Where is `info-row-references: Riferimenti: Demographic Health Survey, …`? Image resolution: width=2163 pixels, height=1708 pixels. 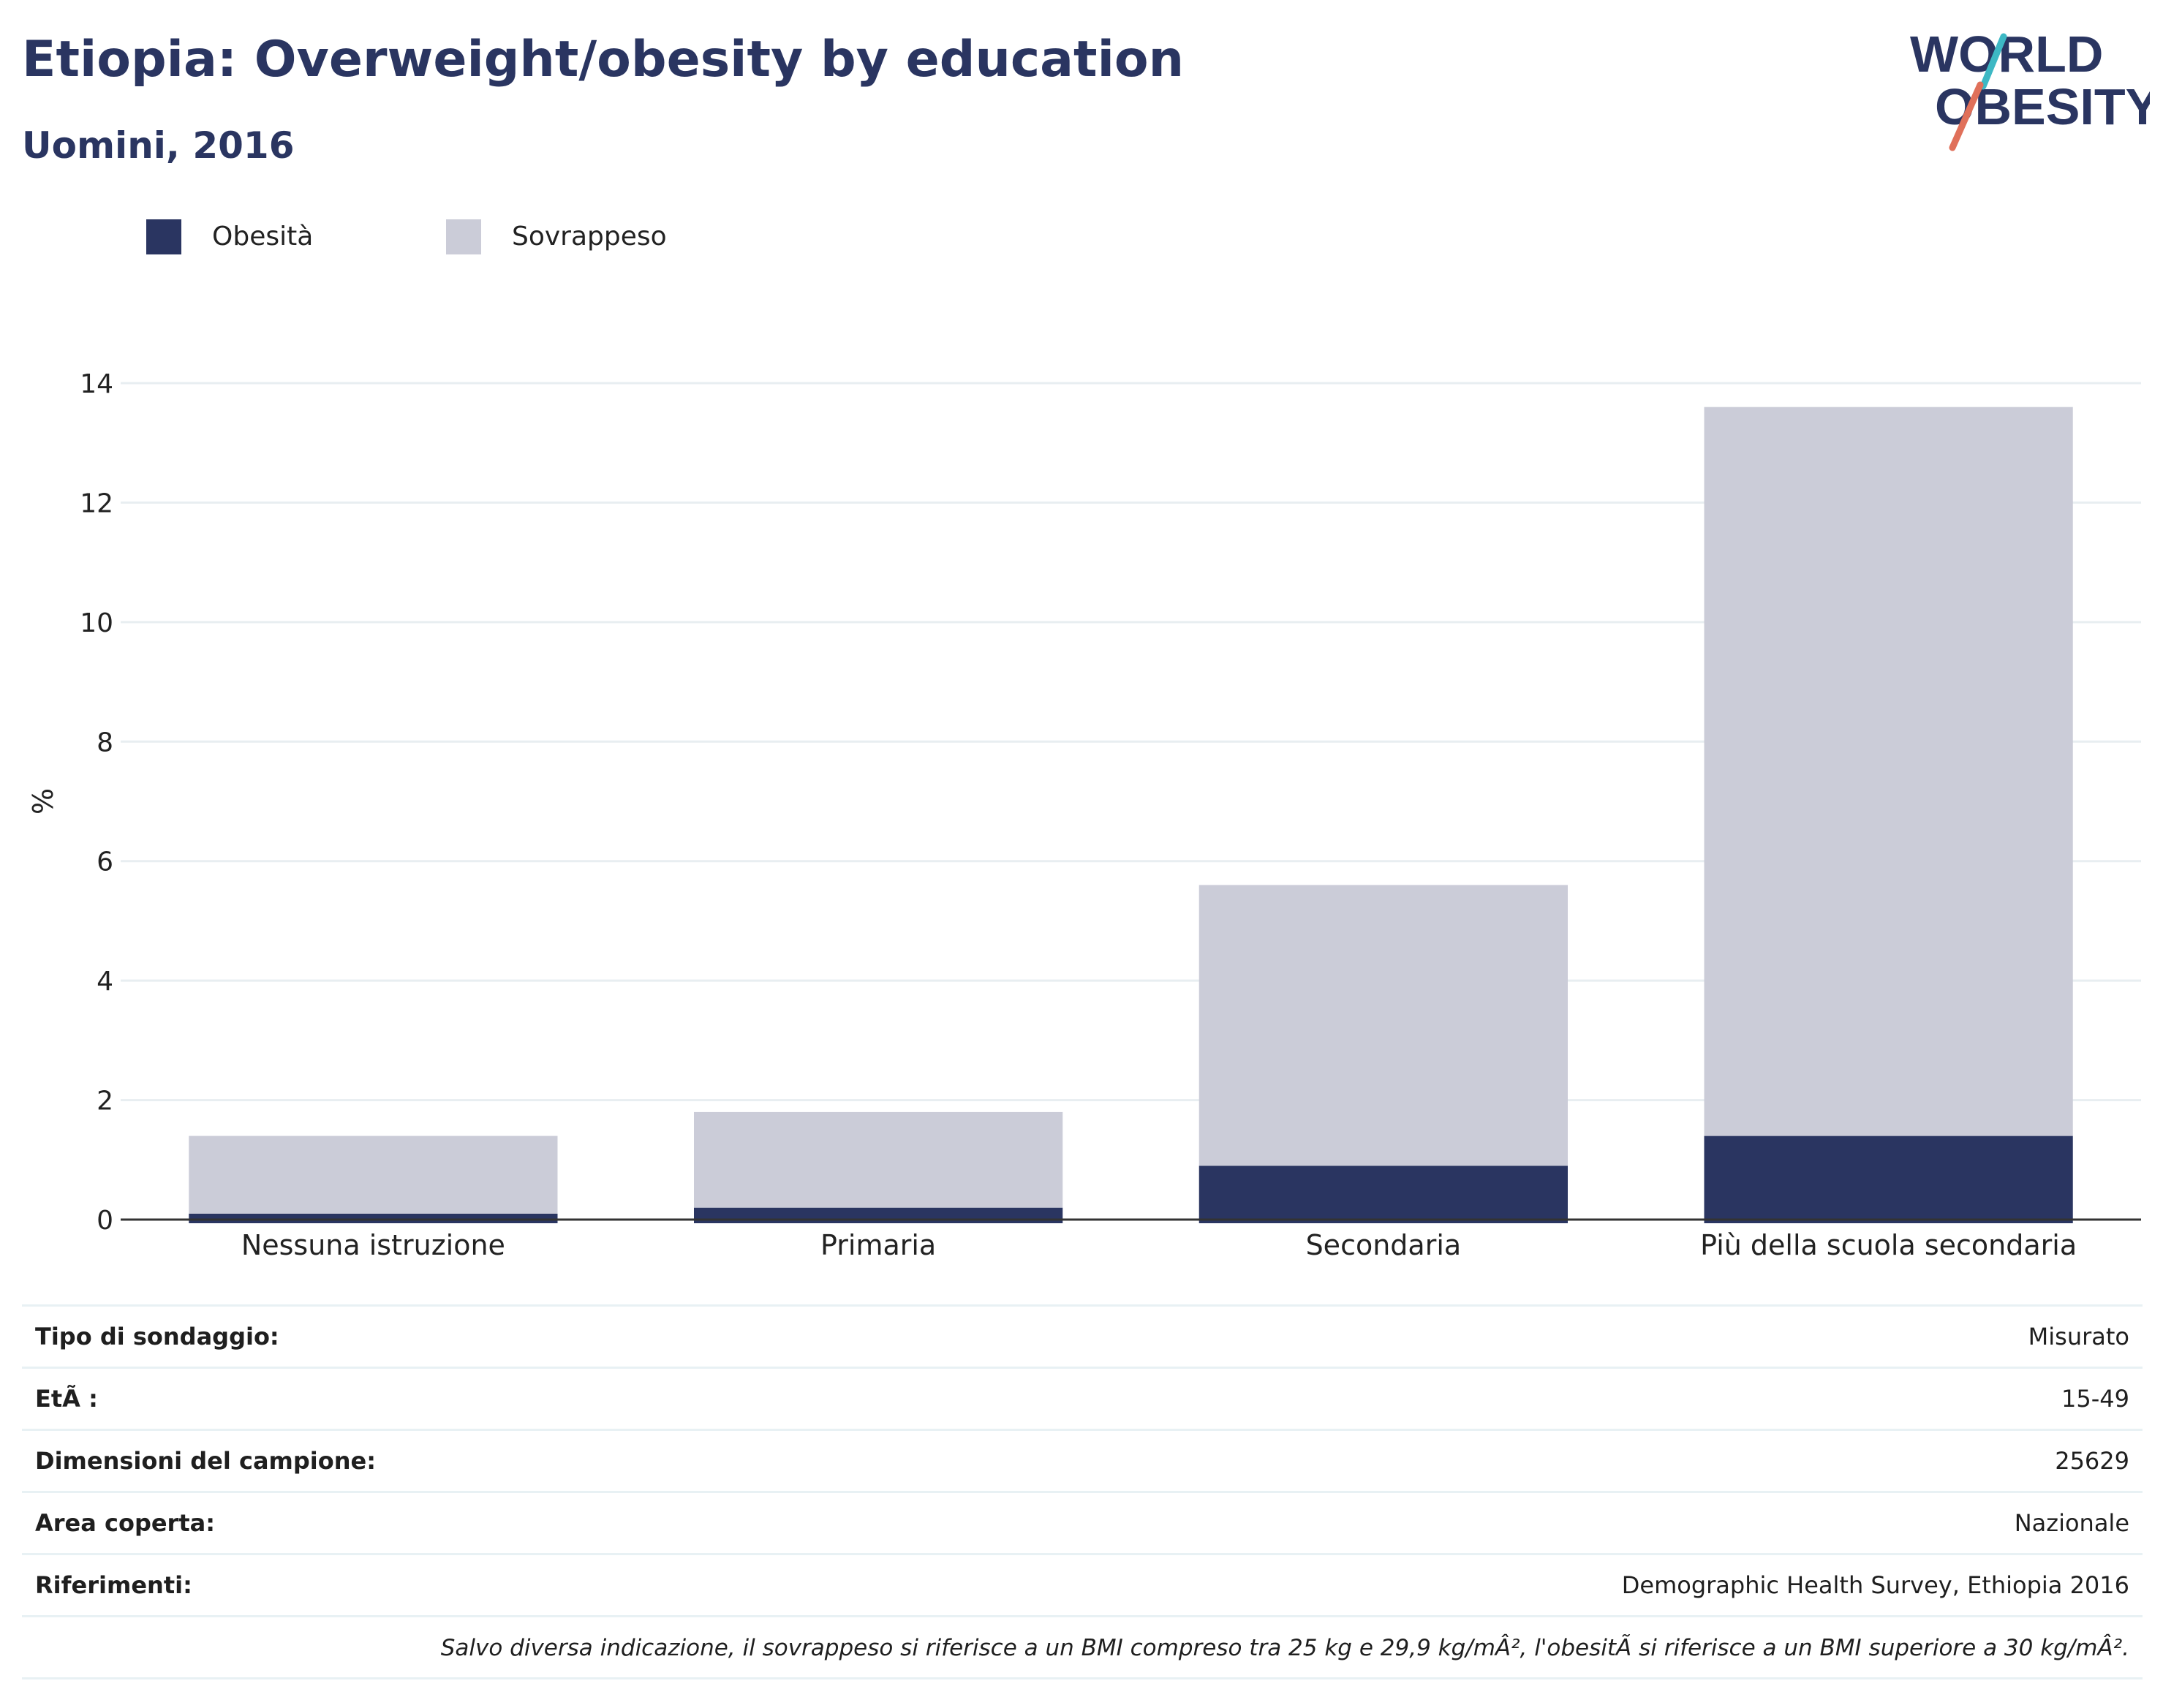 info-row-references: Riferimenti: Demographic Health Survey, … is located at coordinates (1082, 1584).